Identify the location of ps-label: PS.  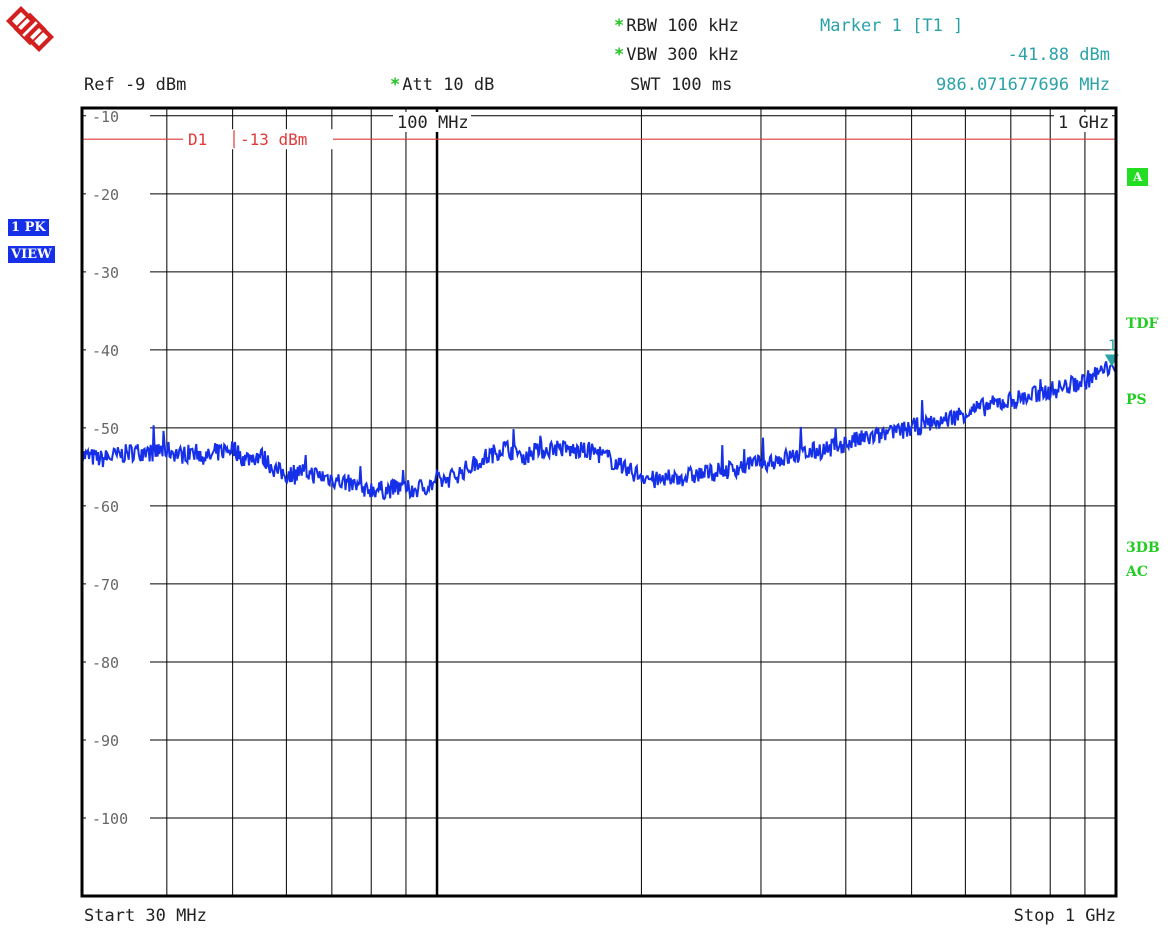
(1136, 400).